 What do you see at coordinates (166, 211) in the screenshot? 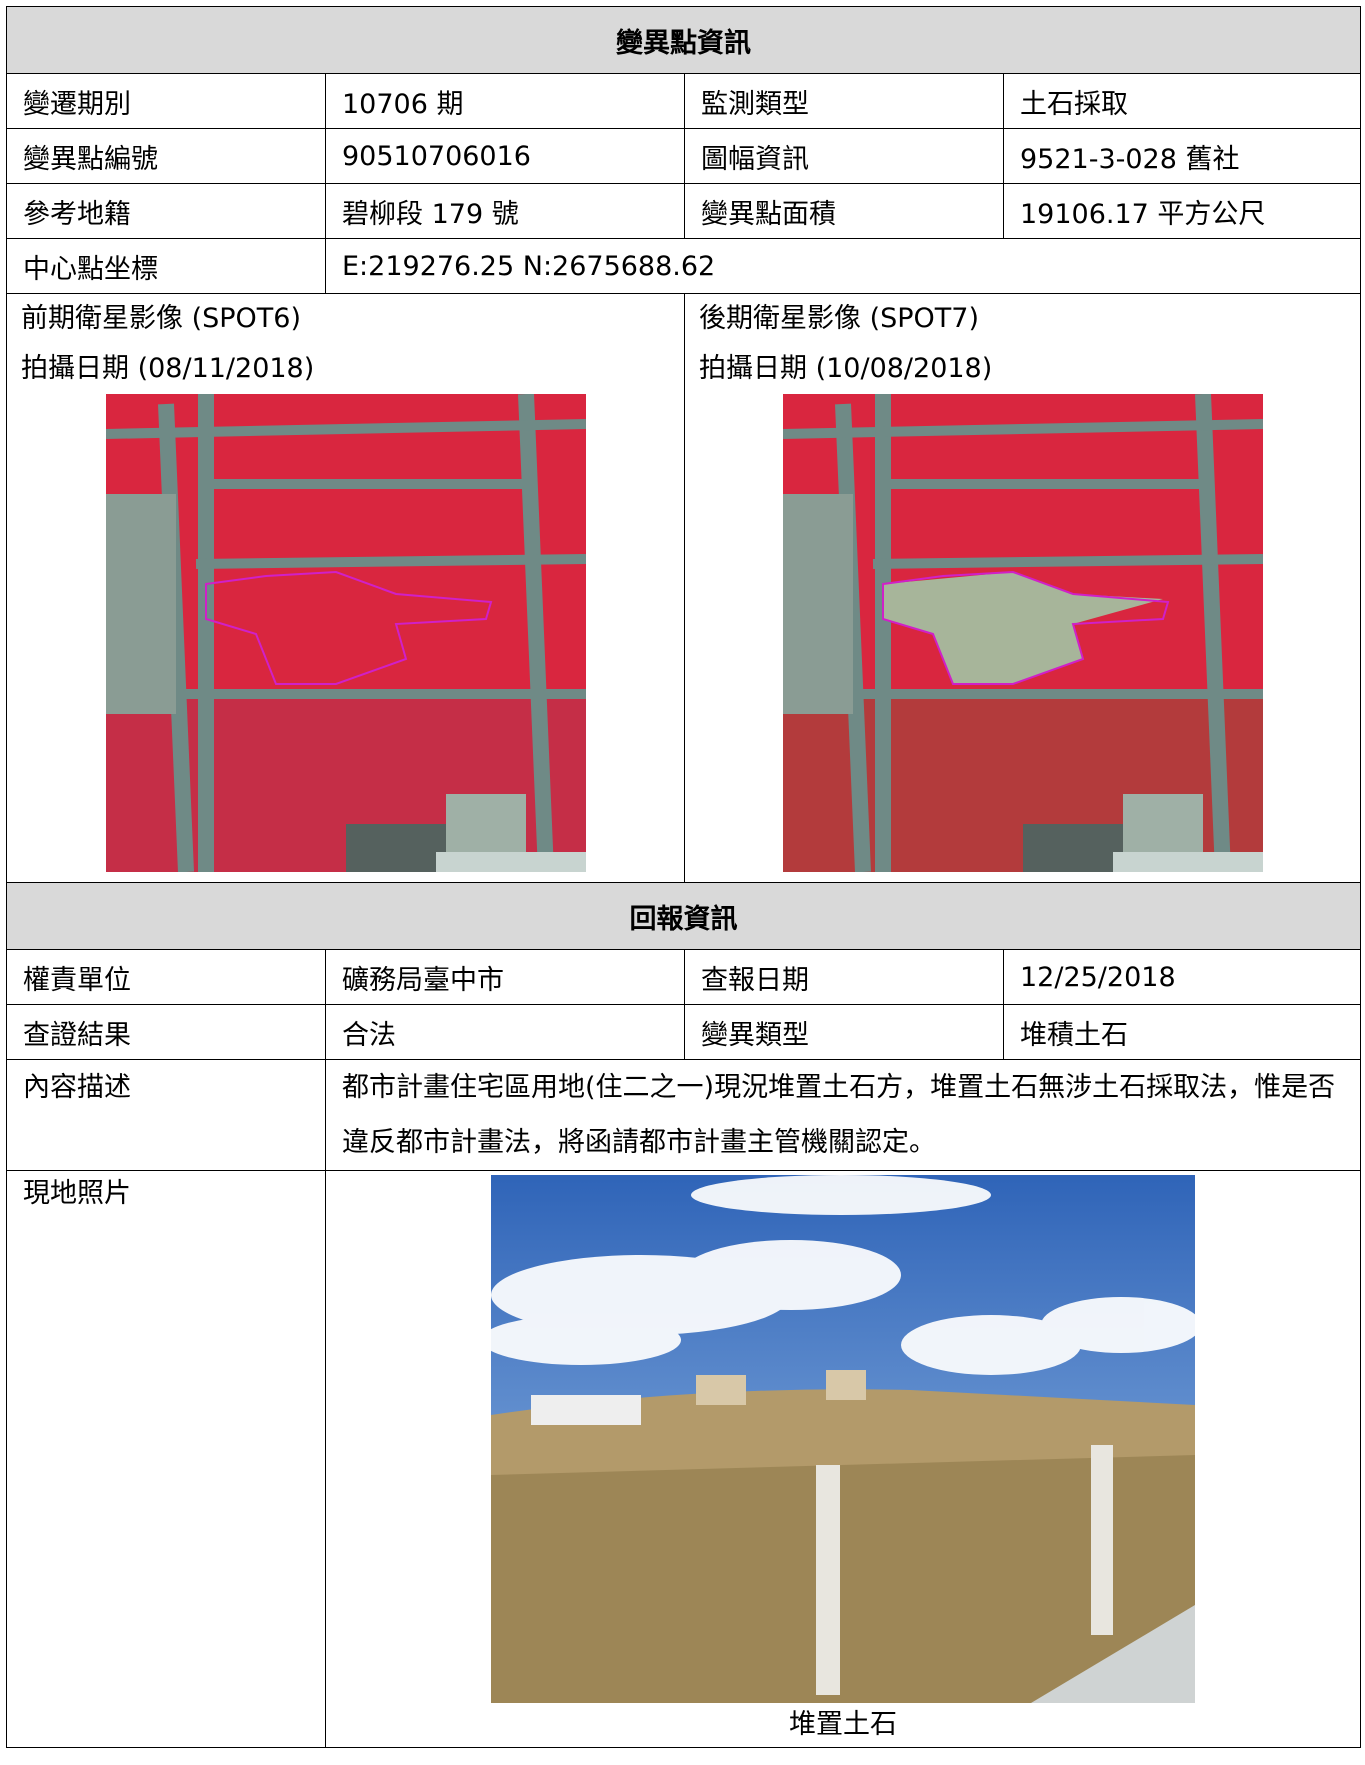
I see `cell-label: 參考地籍` at bounding box center [166, 211].